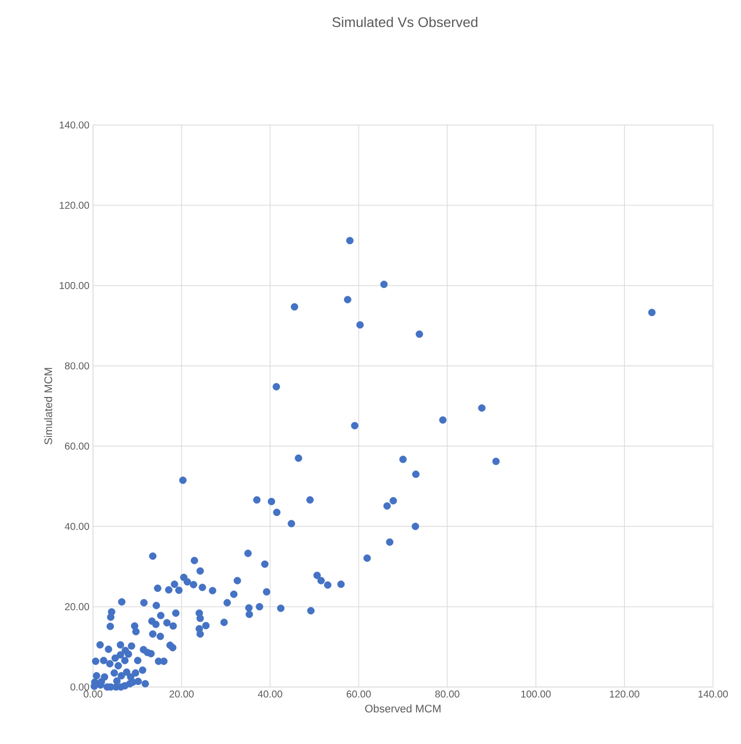  What do you see at coordinates (75, 205) in the screenshot?
I see `y-tick-label: 120.00` at bounding box center [75, 205].